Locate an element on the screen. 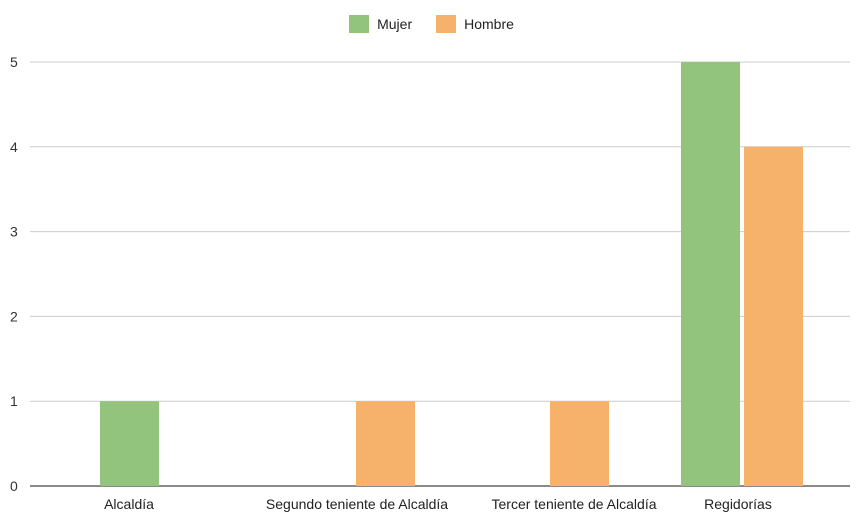  y-tick-label: 5 is located at coordinates (14, 62).